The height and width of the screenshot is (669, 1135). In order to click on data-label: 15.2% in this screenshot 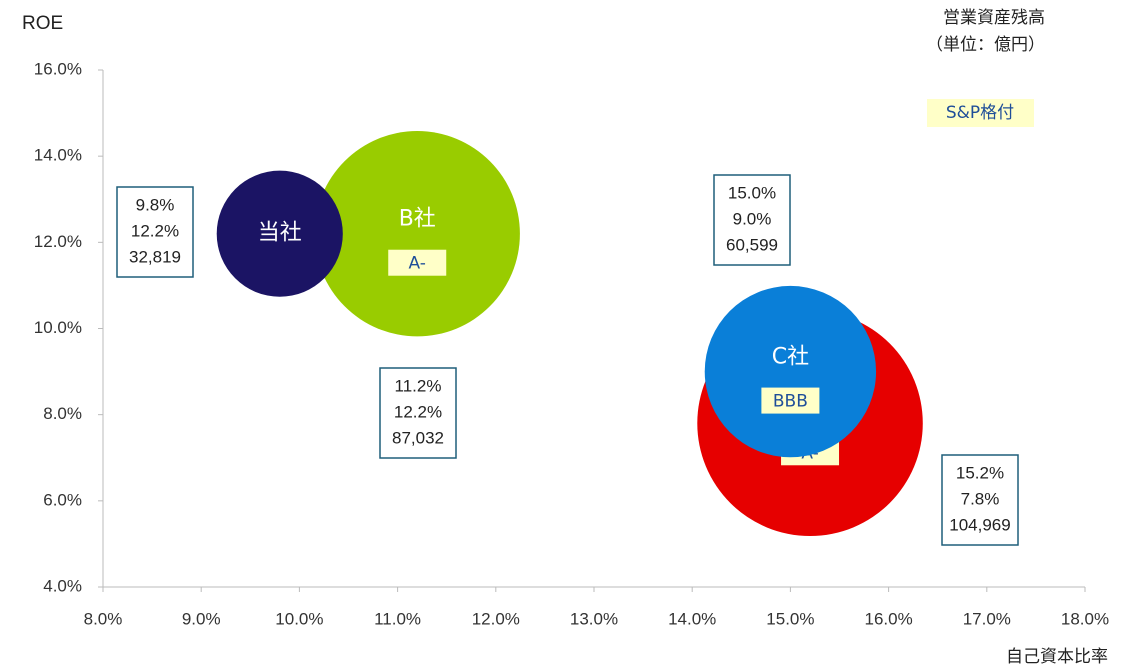, I will do `click(980, 472)`.